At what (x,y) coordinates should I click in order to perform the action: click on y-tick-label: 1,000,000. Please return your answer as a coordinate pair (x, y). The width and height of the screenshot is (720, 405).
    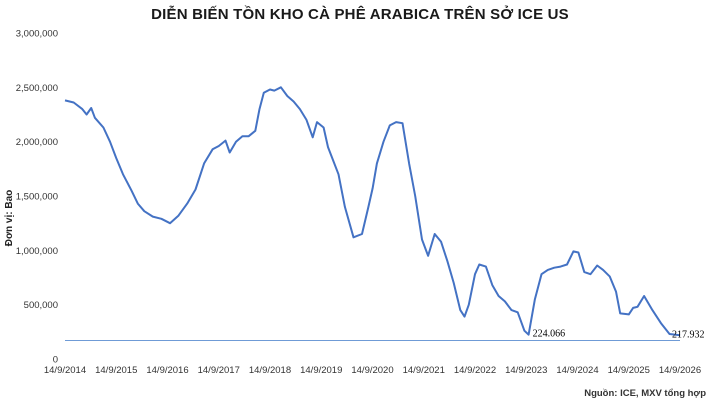
    Looking at the image, I should click on (37, 251).